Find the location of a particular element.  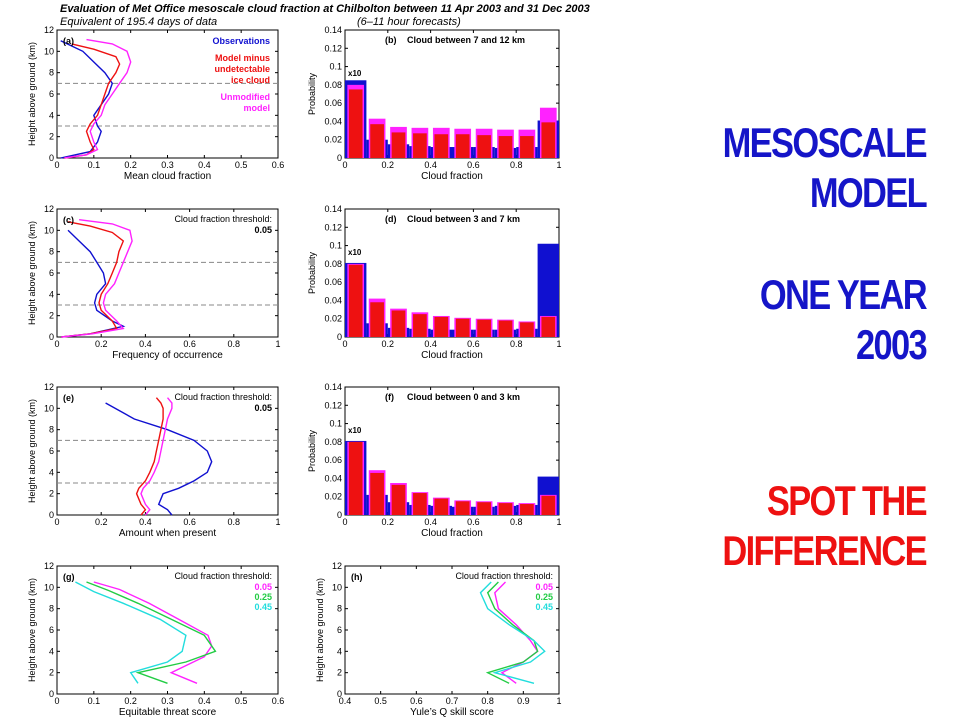

panel-d-xtick-label: 0 is located at coordinates (344, 344).